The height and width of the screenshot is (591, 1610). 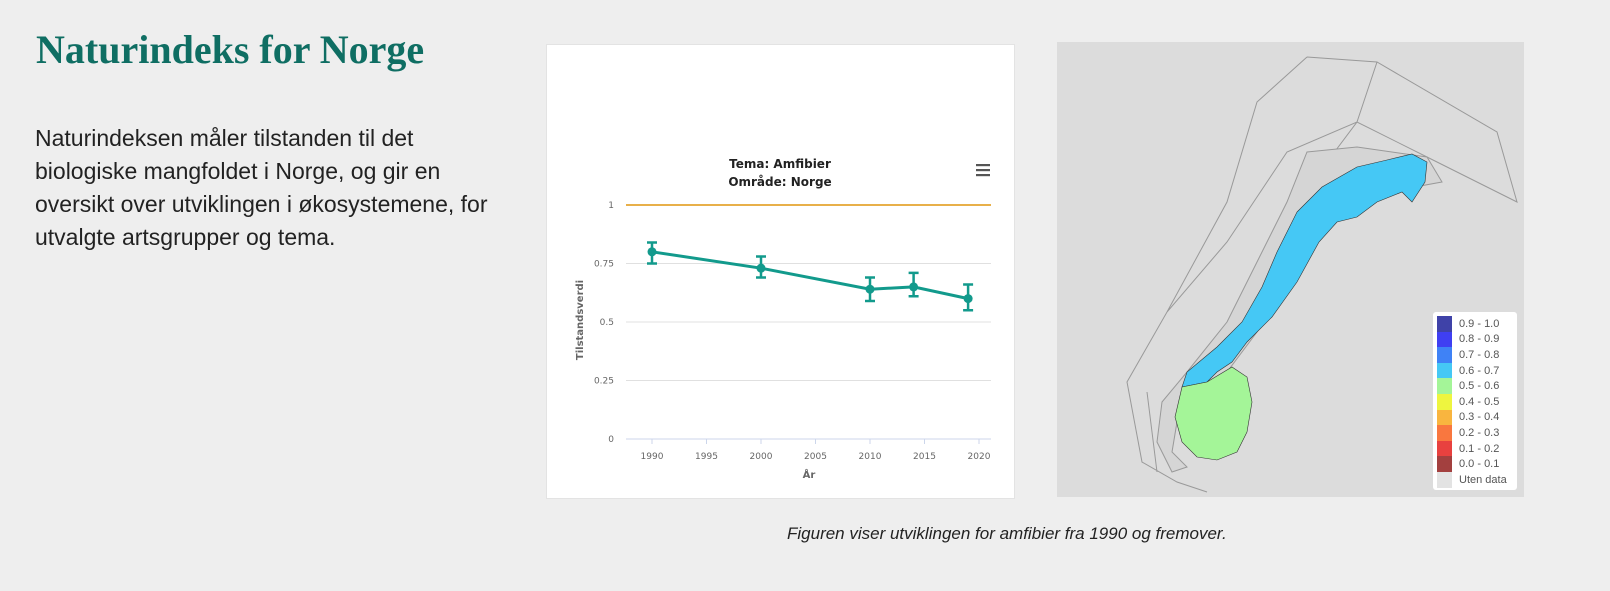 I want to click on region-south, so click(x=1213, y=413).